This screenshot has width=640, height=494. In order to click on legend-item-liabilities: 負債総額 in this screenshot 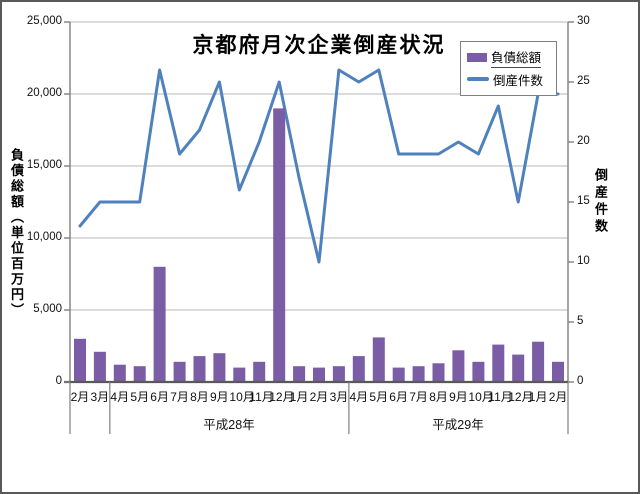, I will do `click(508, 57)`.